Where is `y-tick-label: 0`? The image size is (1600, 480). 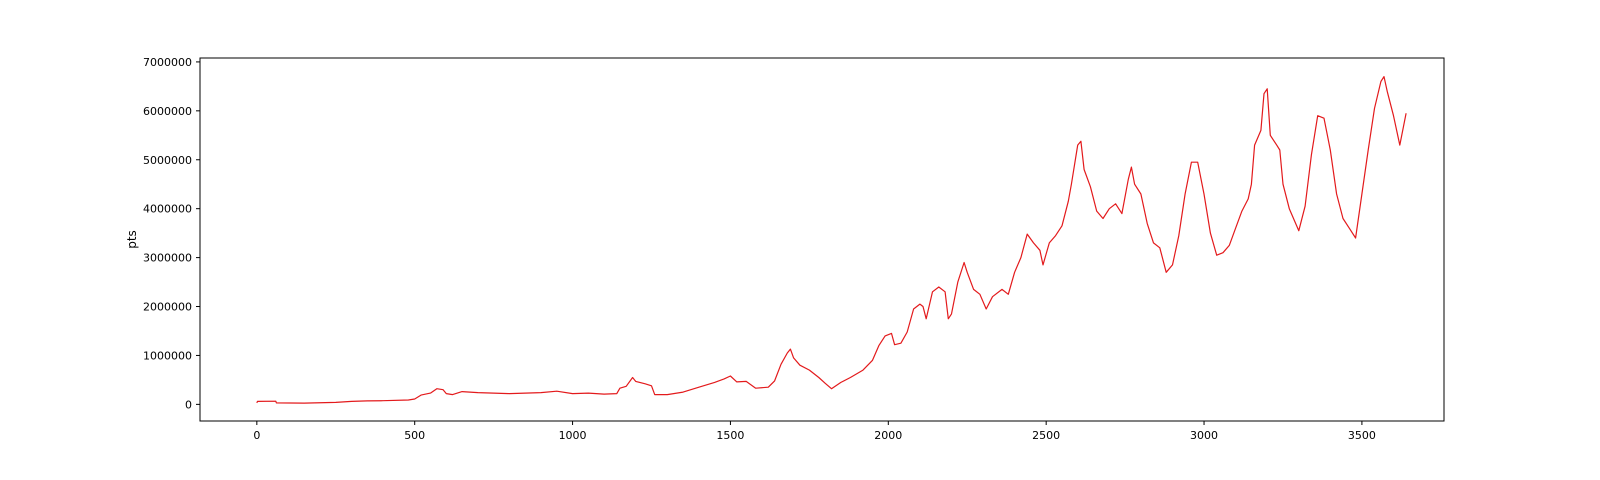 y-tick-label: 0 is located at coordinates (188, 404).